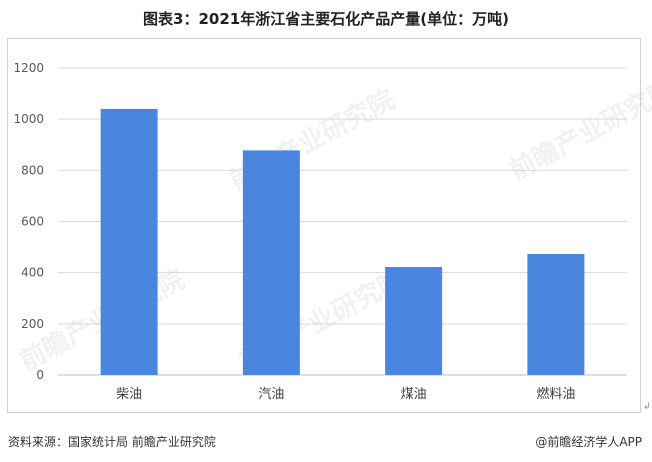 The width and height of the screenshot is (652, 462). Describe the element at coordinates (40, 375) in the screenshot. I see `y-tick-label: 0` at that location.